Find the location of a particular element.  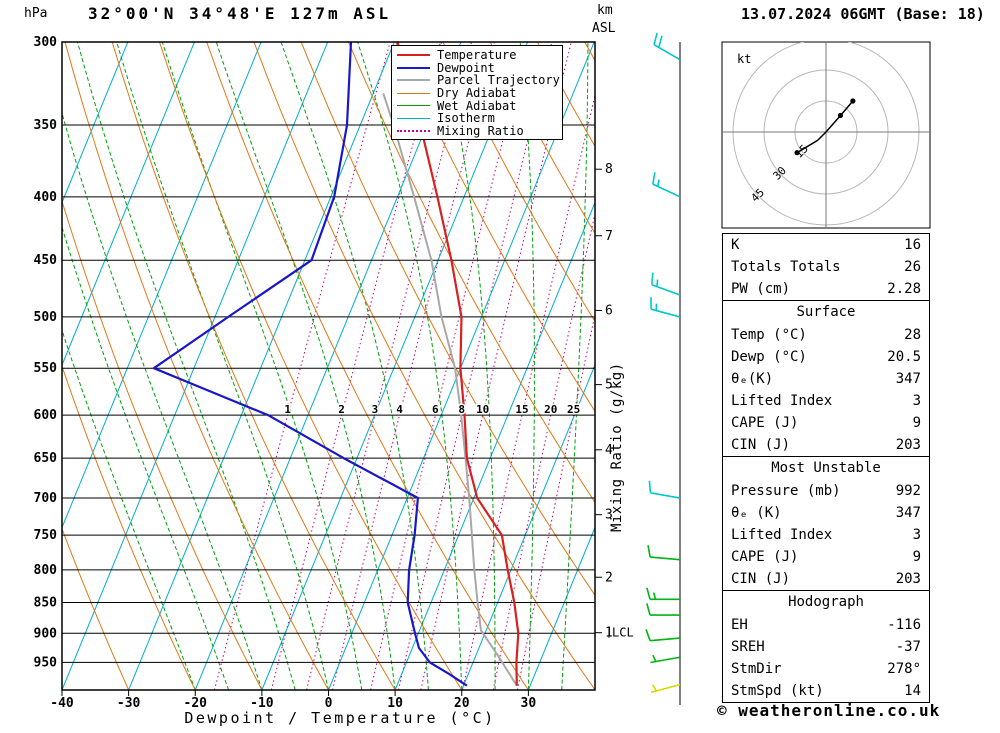

legend-item-label: Dry Adiabat is located at coordinates (477, 93).